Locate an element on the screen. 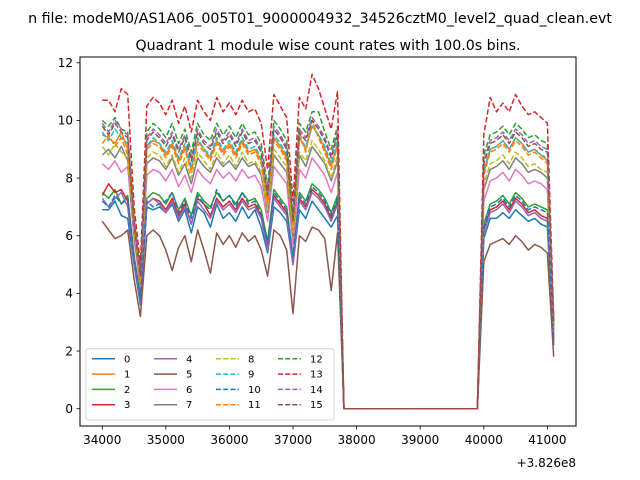 This screenshot has width=640, height=480. legend-label-1: 1 is located at coordinates (127, 375).